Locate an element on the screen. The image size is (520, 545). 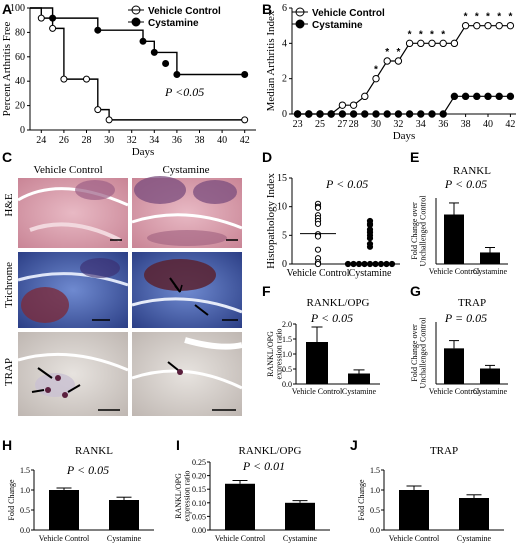
y-tick-label: 100 is located at coordinates (17, 8).